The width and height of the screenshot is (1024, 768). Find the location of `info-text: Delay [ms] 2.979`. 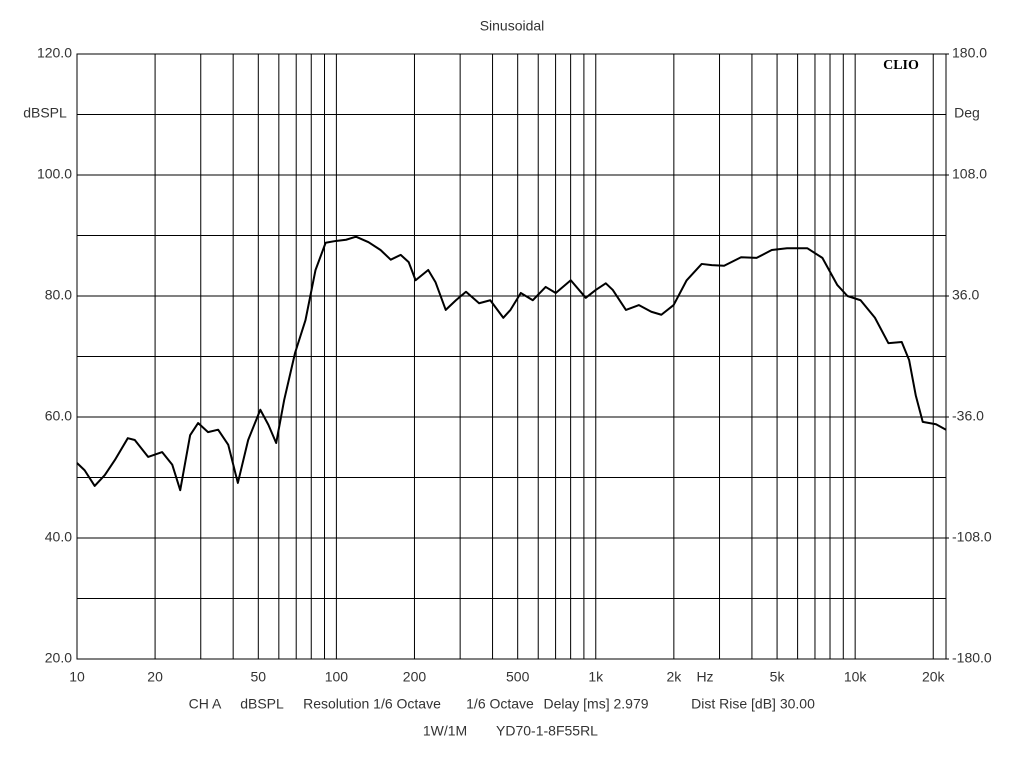

info-text: Delay [ms] 2.979 is located at coordinates (595, 704).